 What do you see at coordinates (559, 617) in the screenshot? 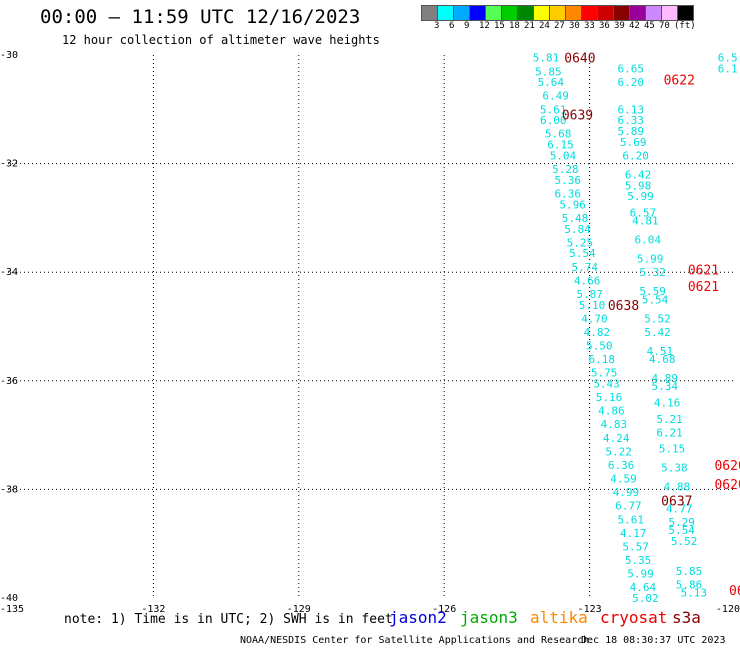
I see `mission-label-altika: altika` at bounding box center [559, 617].